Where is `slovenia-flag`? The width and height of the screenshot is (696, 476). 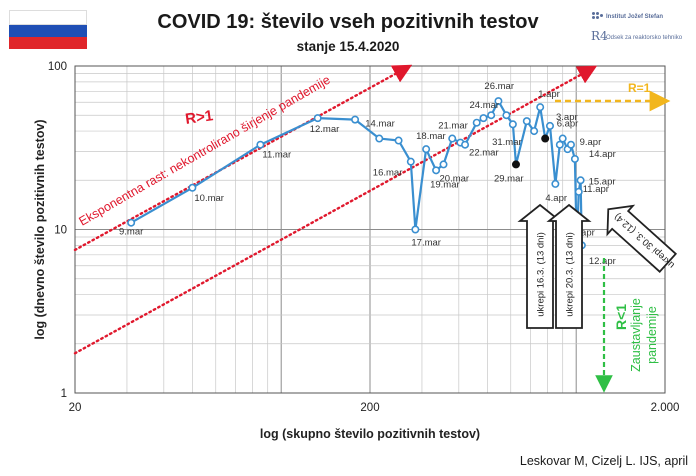
slovenia-flag is located at coordinates (48, 29).